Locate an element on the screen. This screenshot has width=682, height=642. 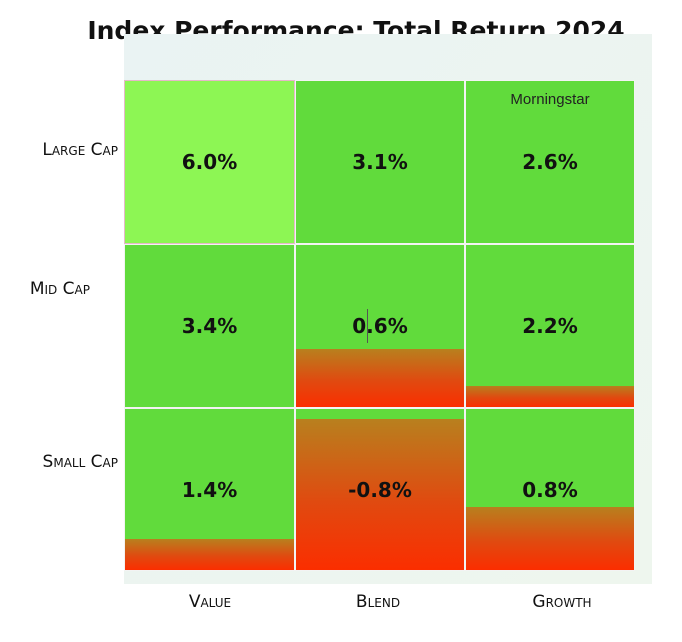
heatmap-cell-mid-cap-blend: 0.6% is located at coordinates (380, 326).